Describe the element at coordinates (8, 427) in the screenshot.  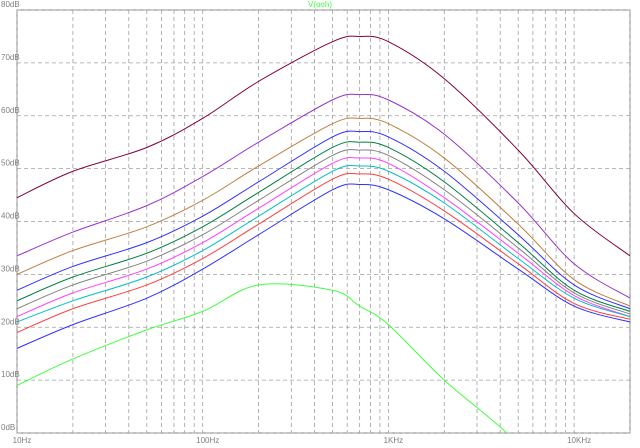
I see `y-tick-label: 0dB` at that location.